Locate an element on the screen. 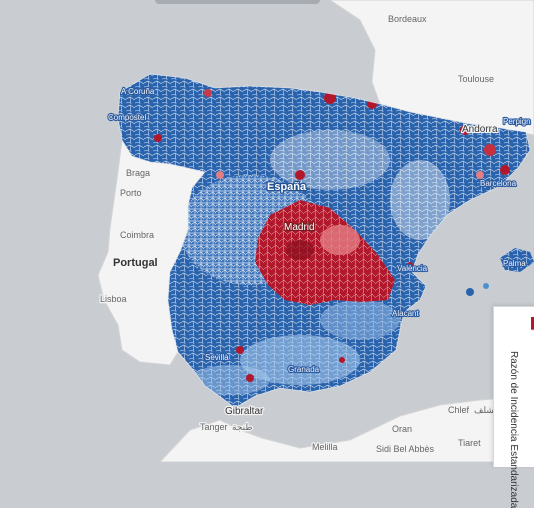 The image size is (534, 508). label-porto: Porto is located at coordinates (131, 193).